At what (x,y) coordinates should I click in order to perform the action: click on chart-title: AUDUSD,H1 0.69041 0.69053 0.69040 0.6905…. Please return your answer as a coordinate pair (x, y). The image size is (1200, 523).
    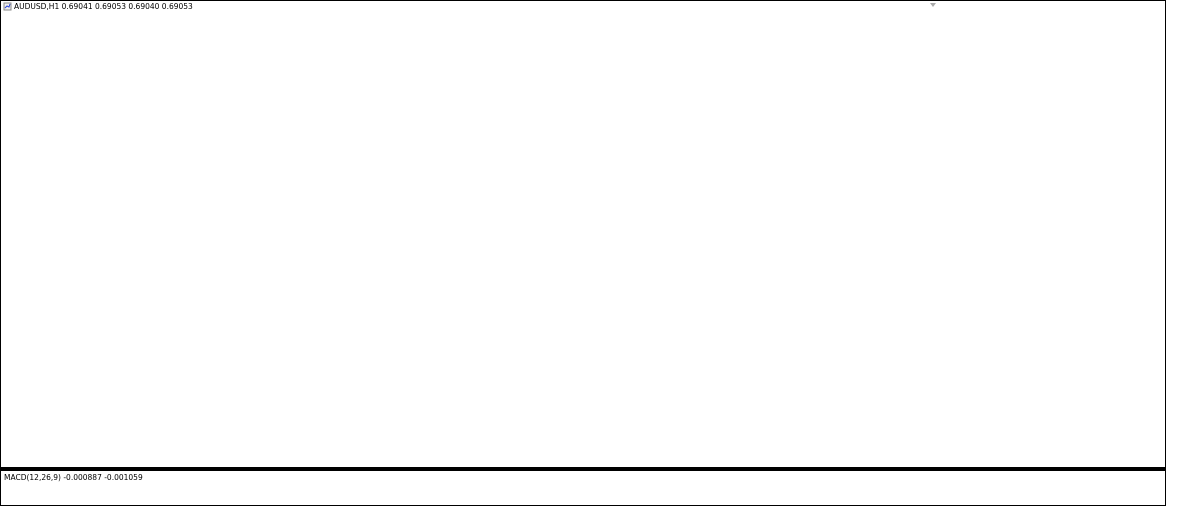
    Looking at the image, I should click on (103, 6).